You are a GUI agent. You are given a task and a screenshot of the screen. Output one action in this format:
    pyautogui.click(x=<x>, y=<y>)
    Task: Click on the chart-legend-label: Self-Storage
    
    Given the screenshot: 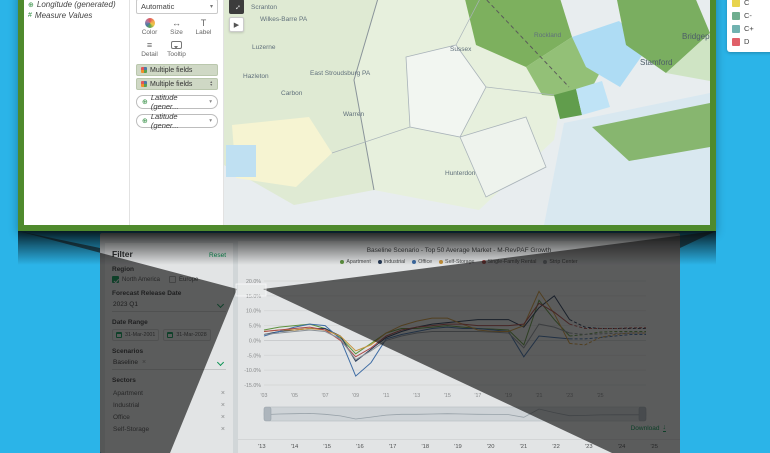 What is the action you would take?
    pyautogui.click(x=460, y=262)
    